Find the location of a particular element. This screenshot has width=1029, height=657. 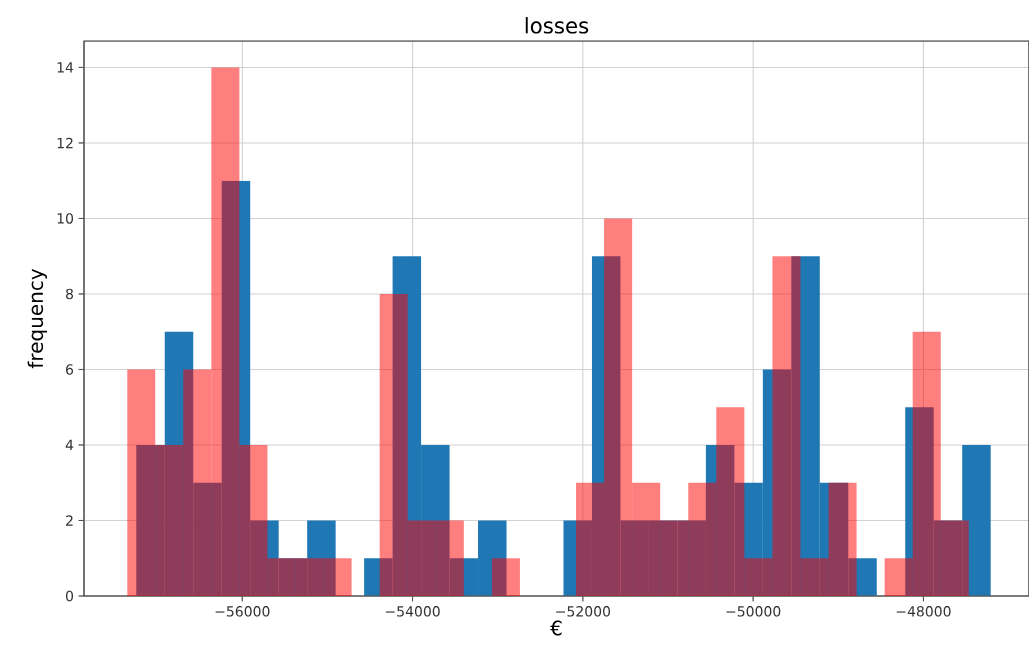

chart-title: losses is located at coordinates (557, 25).